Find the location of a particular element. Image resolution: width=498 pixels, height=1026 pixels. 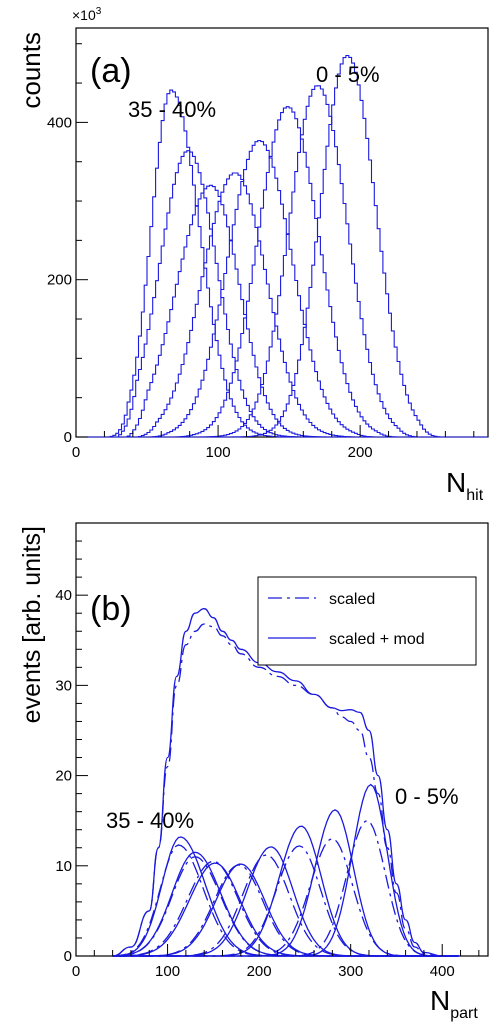

y-tick-label: 20 is located at coordinates (63, 776).